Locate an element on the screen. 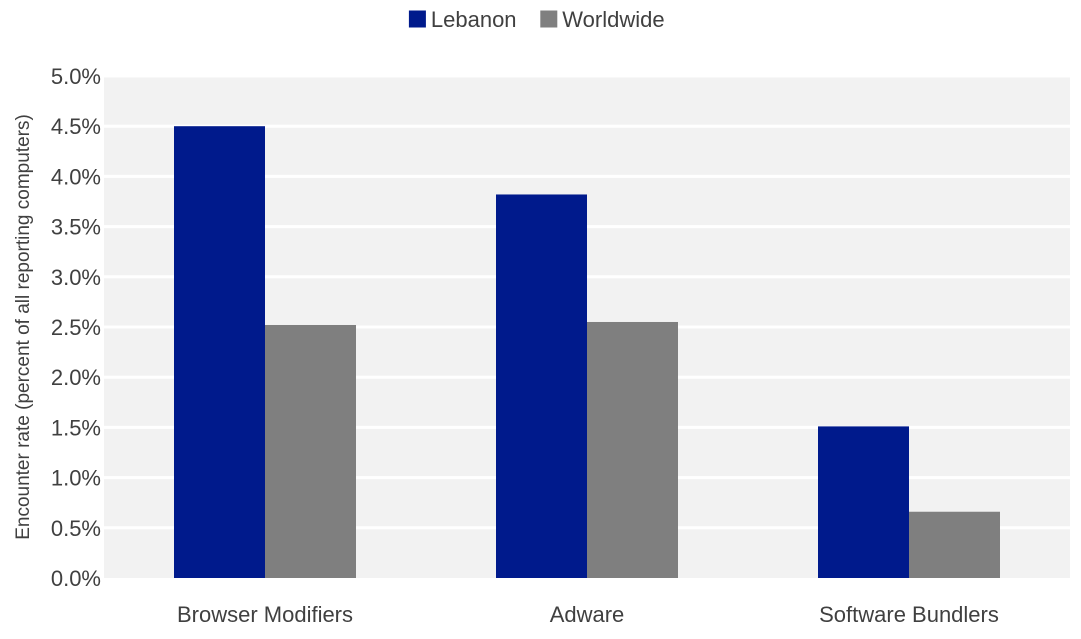 The width and height of the screenshot is (1081, 639). bar-lebanon-software-bundlers is located at coordinates (863, 502).